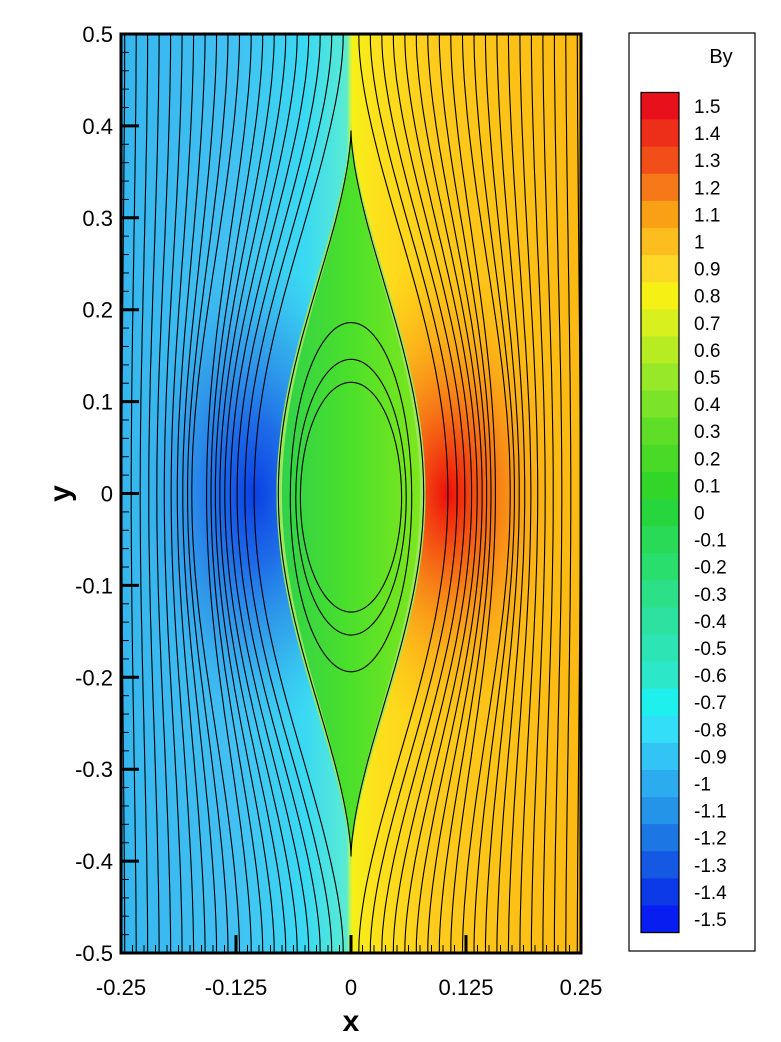 The image size is (781, 1042). Describe the element at coordinates (710, 920) in the screenshot. I see `legend-label: -1.5` at that location.